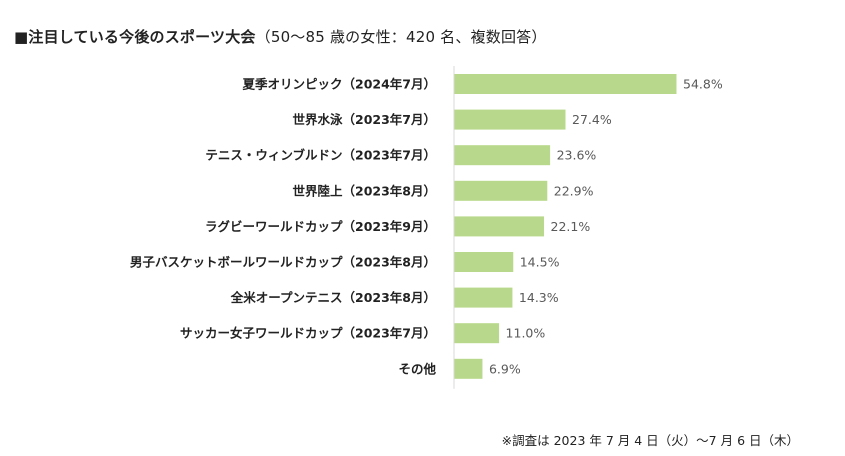 Image resolution: width=845 pixels, height=456 pixels. What do you see at coordinates (526, 333) in the screenshot?
I see `data-label: 11.0%` at bounding box center [526, 333].